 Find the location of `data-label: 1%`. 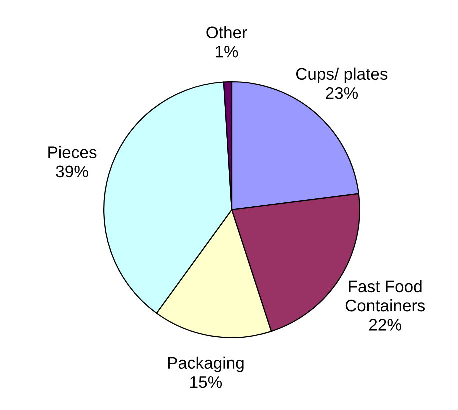

data-label: 1% is located at coordinates (227, 52).